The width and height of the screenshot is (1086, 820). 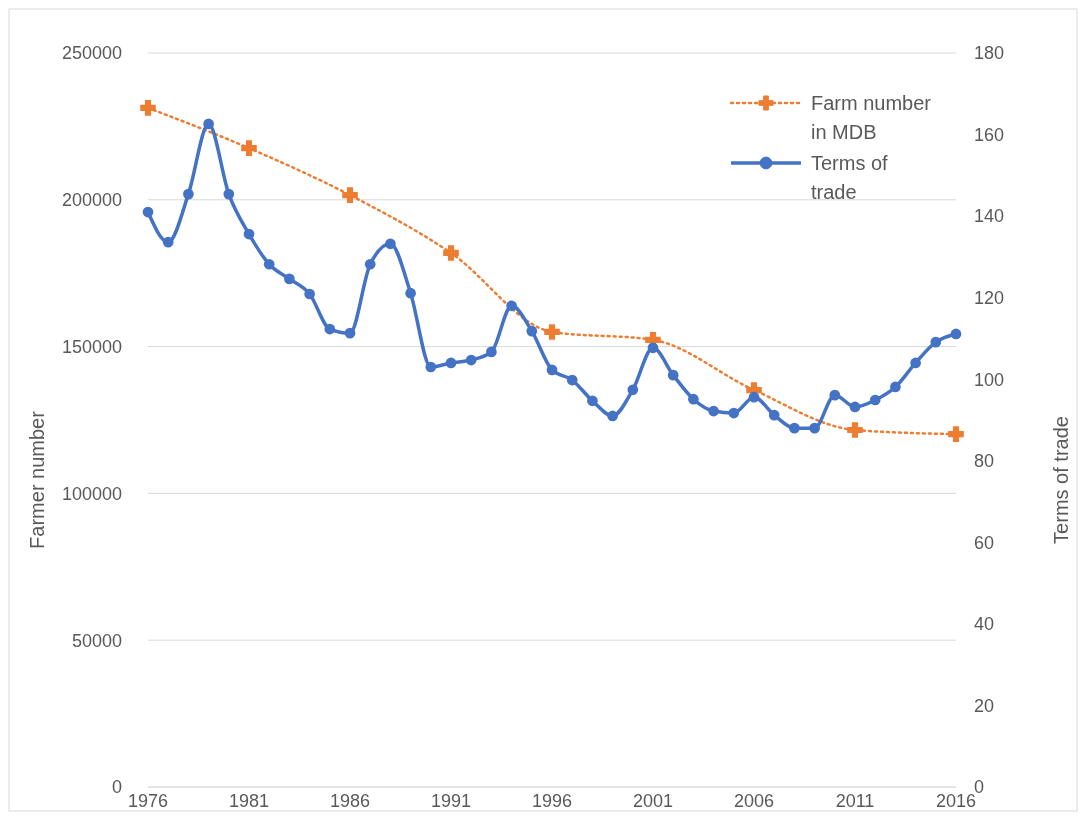 What do you see at coordinates (1061, 480) in the screenshot?
I see `y2-axis-title: Terms of trade` at bounding box center [1061, 480].